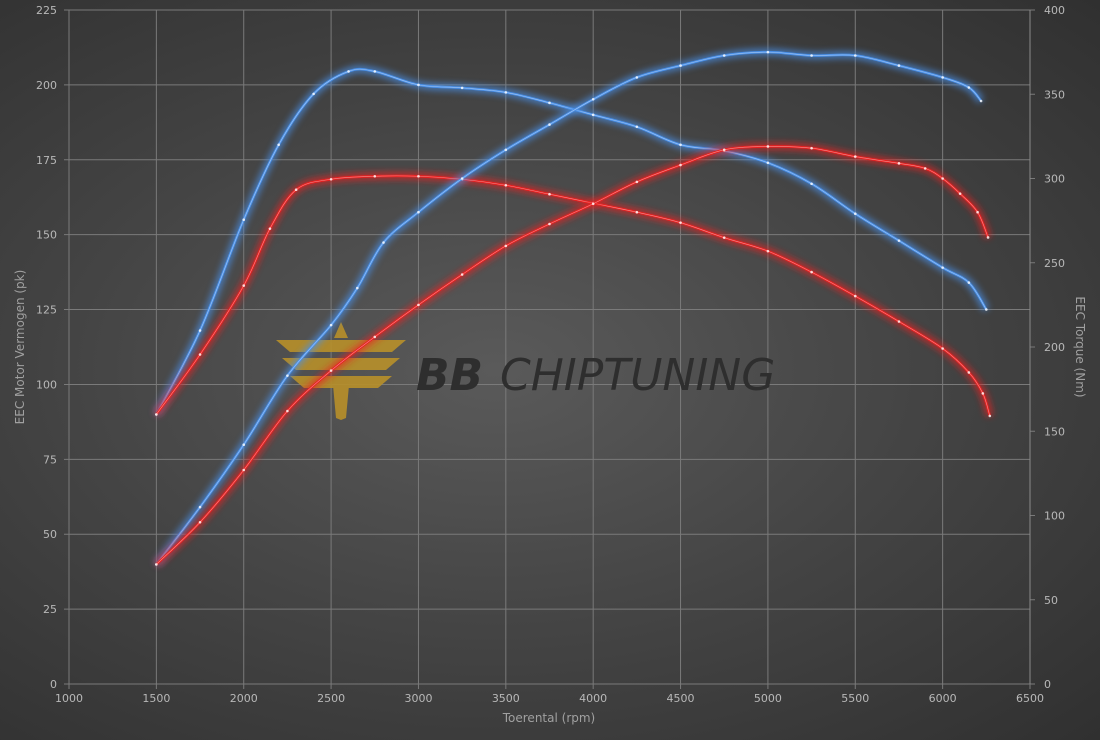 Image resolution: width=1100 pixels, height=740 pixels. What do you see at coordinates (1051, 600) in the screenshot?
I see `y2-tick-label: 50` at bounding box center [1051, 600].